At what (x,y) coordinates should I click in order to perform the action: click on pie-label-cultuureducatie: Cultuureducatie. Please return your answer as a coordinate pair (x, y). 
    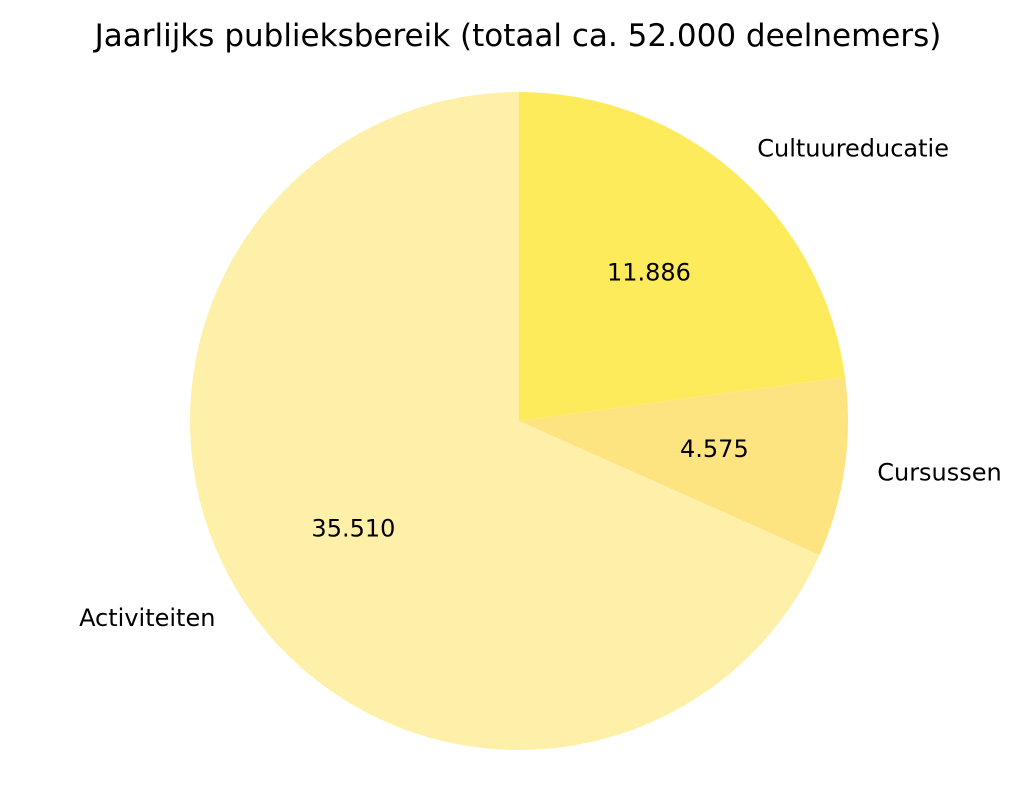
    Looking at the image, I should click on (853, 149).